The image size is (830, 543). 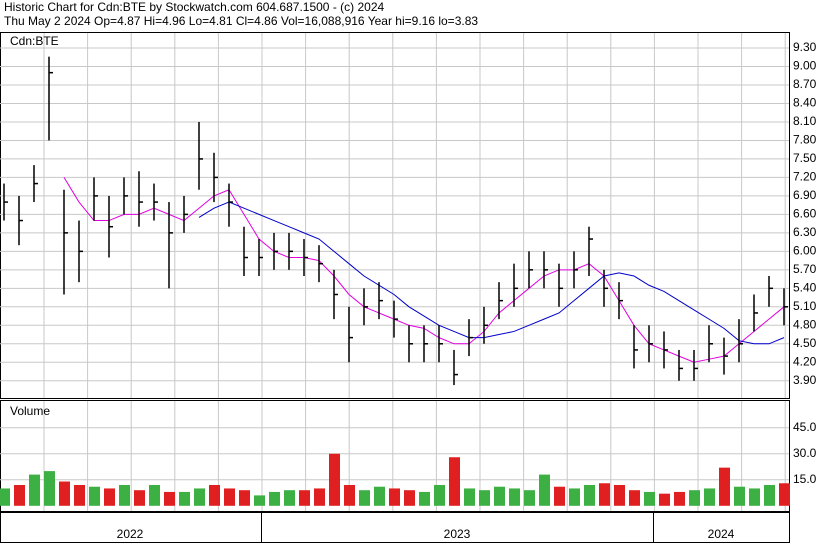 I want to click on y-tick-label: 6.60, so click(x=805, y=214).